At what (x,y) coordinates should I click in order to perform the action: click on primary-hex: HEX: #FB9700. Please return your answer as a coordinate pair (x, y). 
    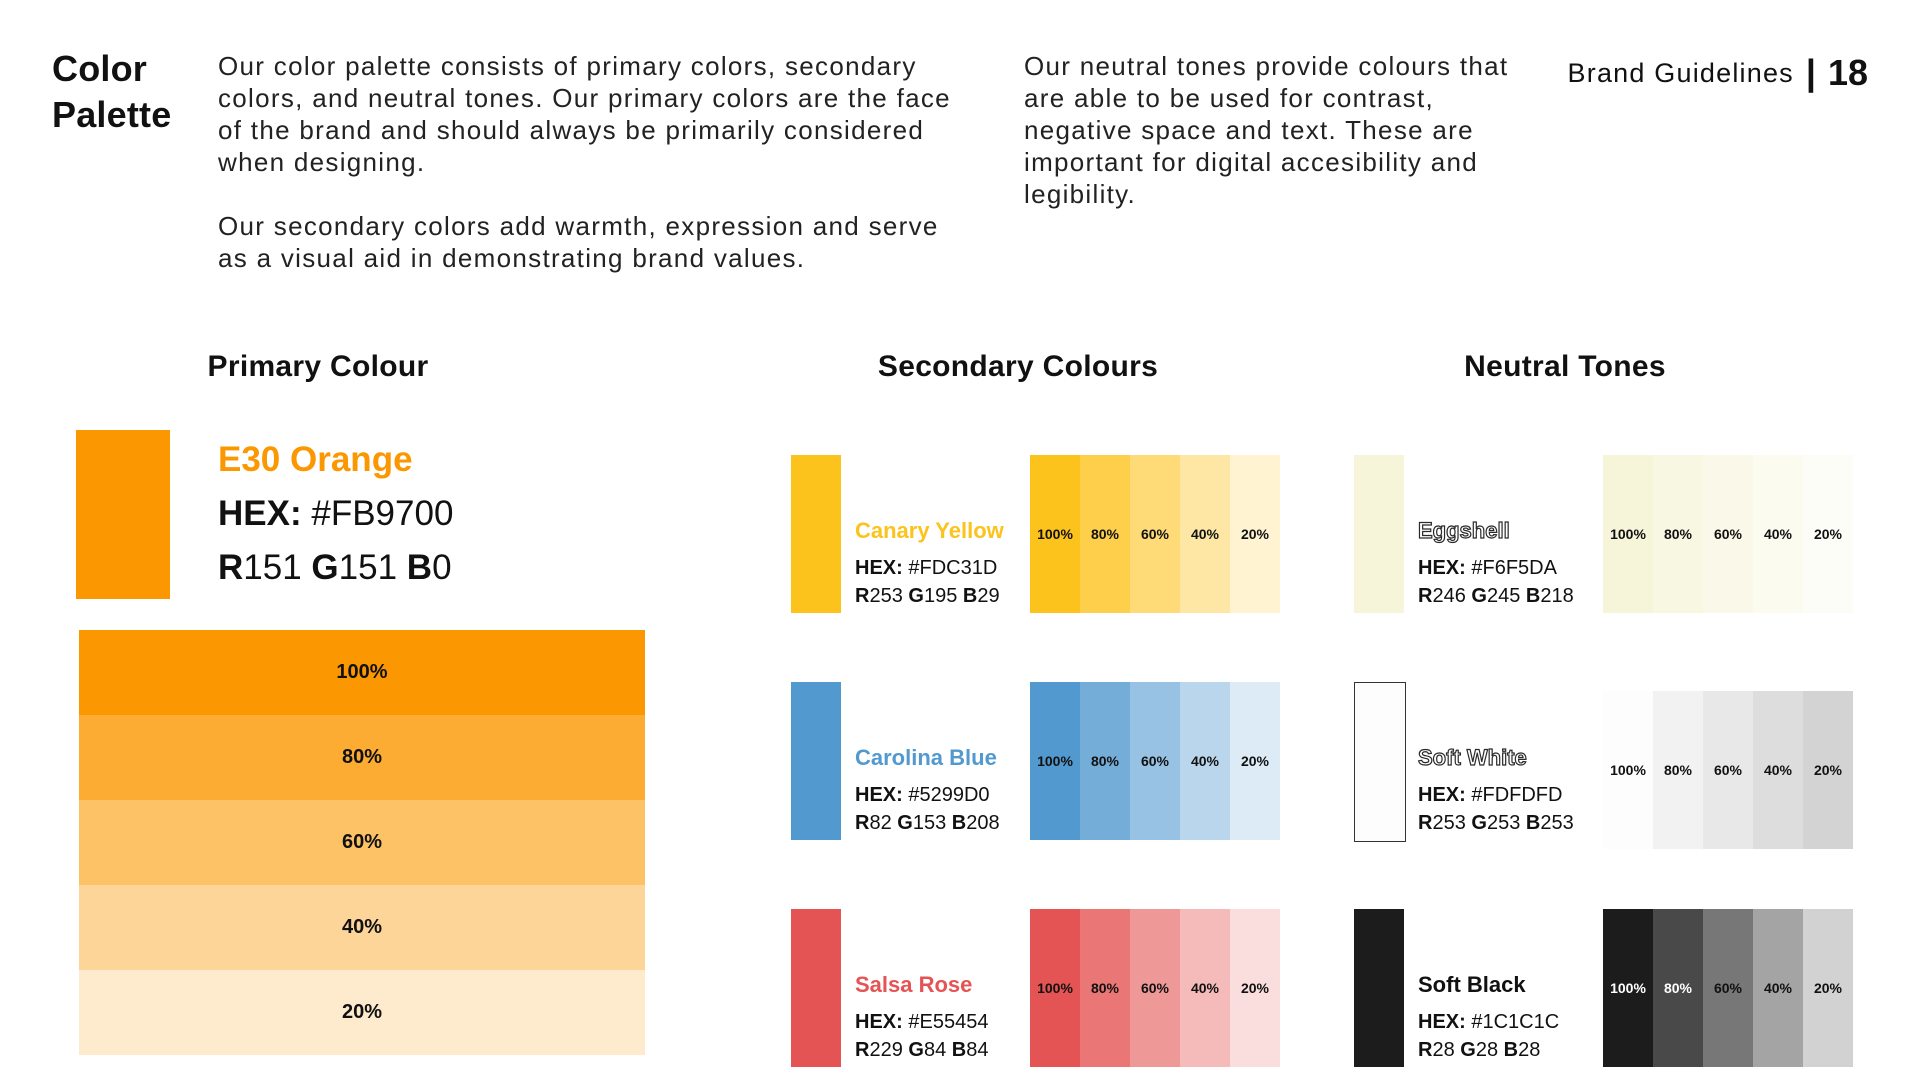
    Looking at the image, I should click on (335, 514).